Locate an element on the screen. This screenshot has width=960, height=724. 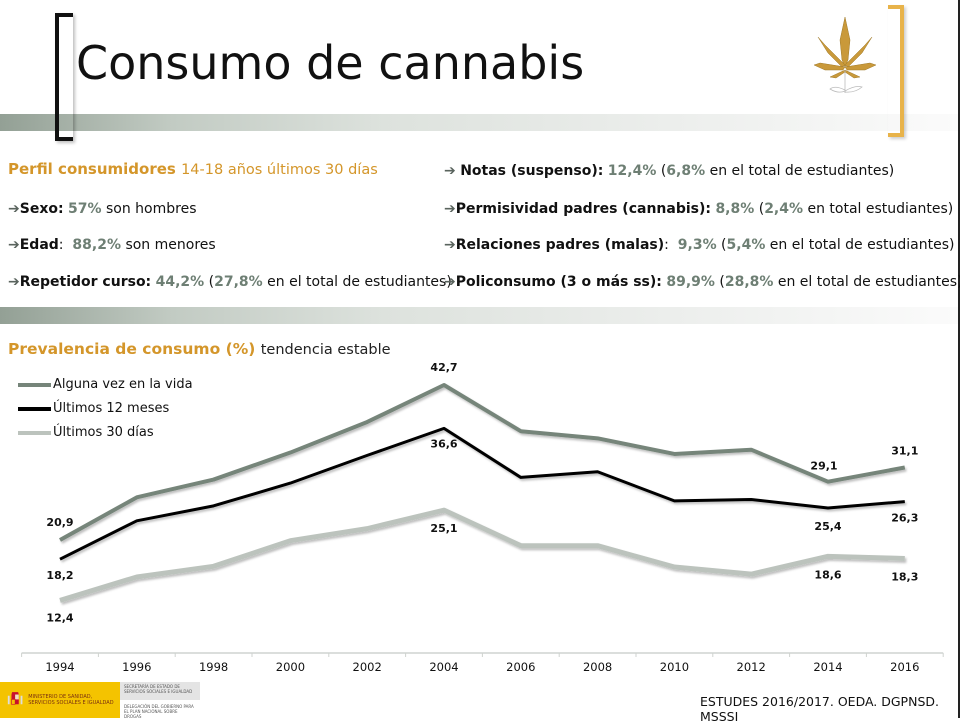
x-tick-label: 1996 is located at coordinates (136, 667).